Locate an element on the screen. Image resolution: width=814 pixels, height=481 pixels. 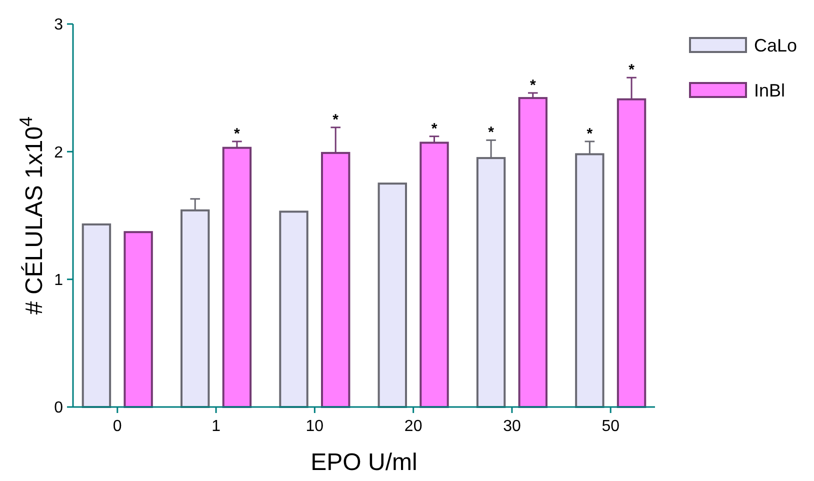
x-axis-title: EPO U/ml is located at coordinates (364, 462).